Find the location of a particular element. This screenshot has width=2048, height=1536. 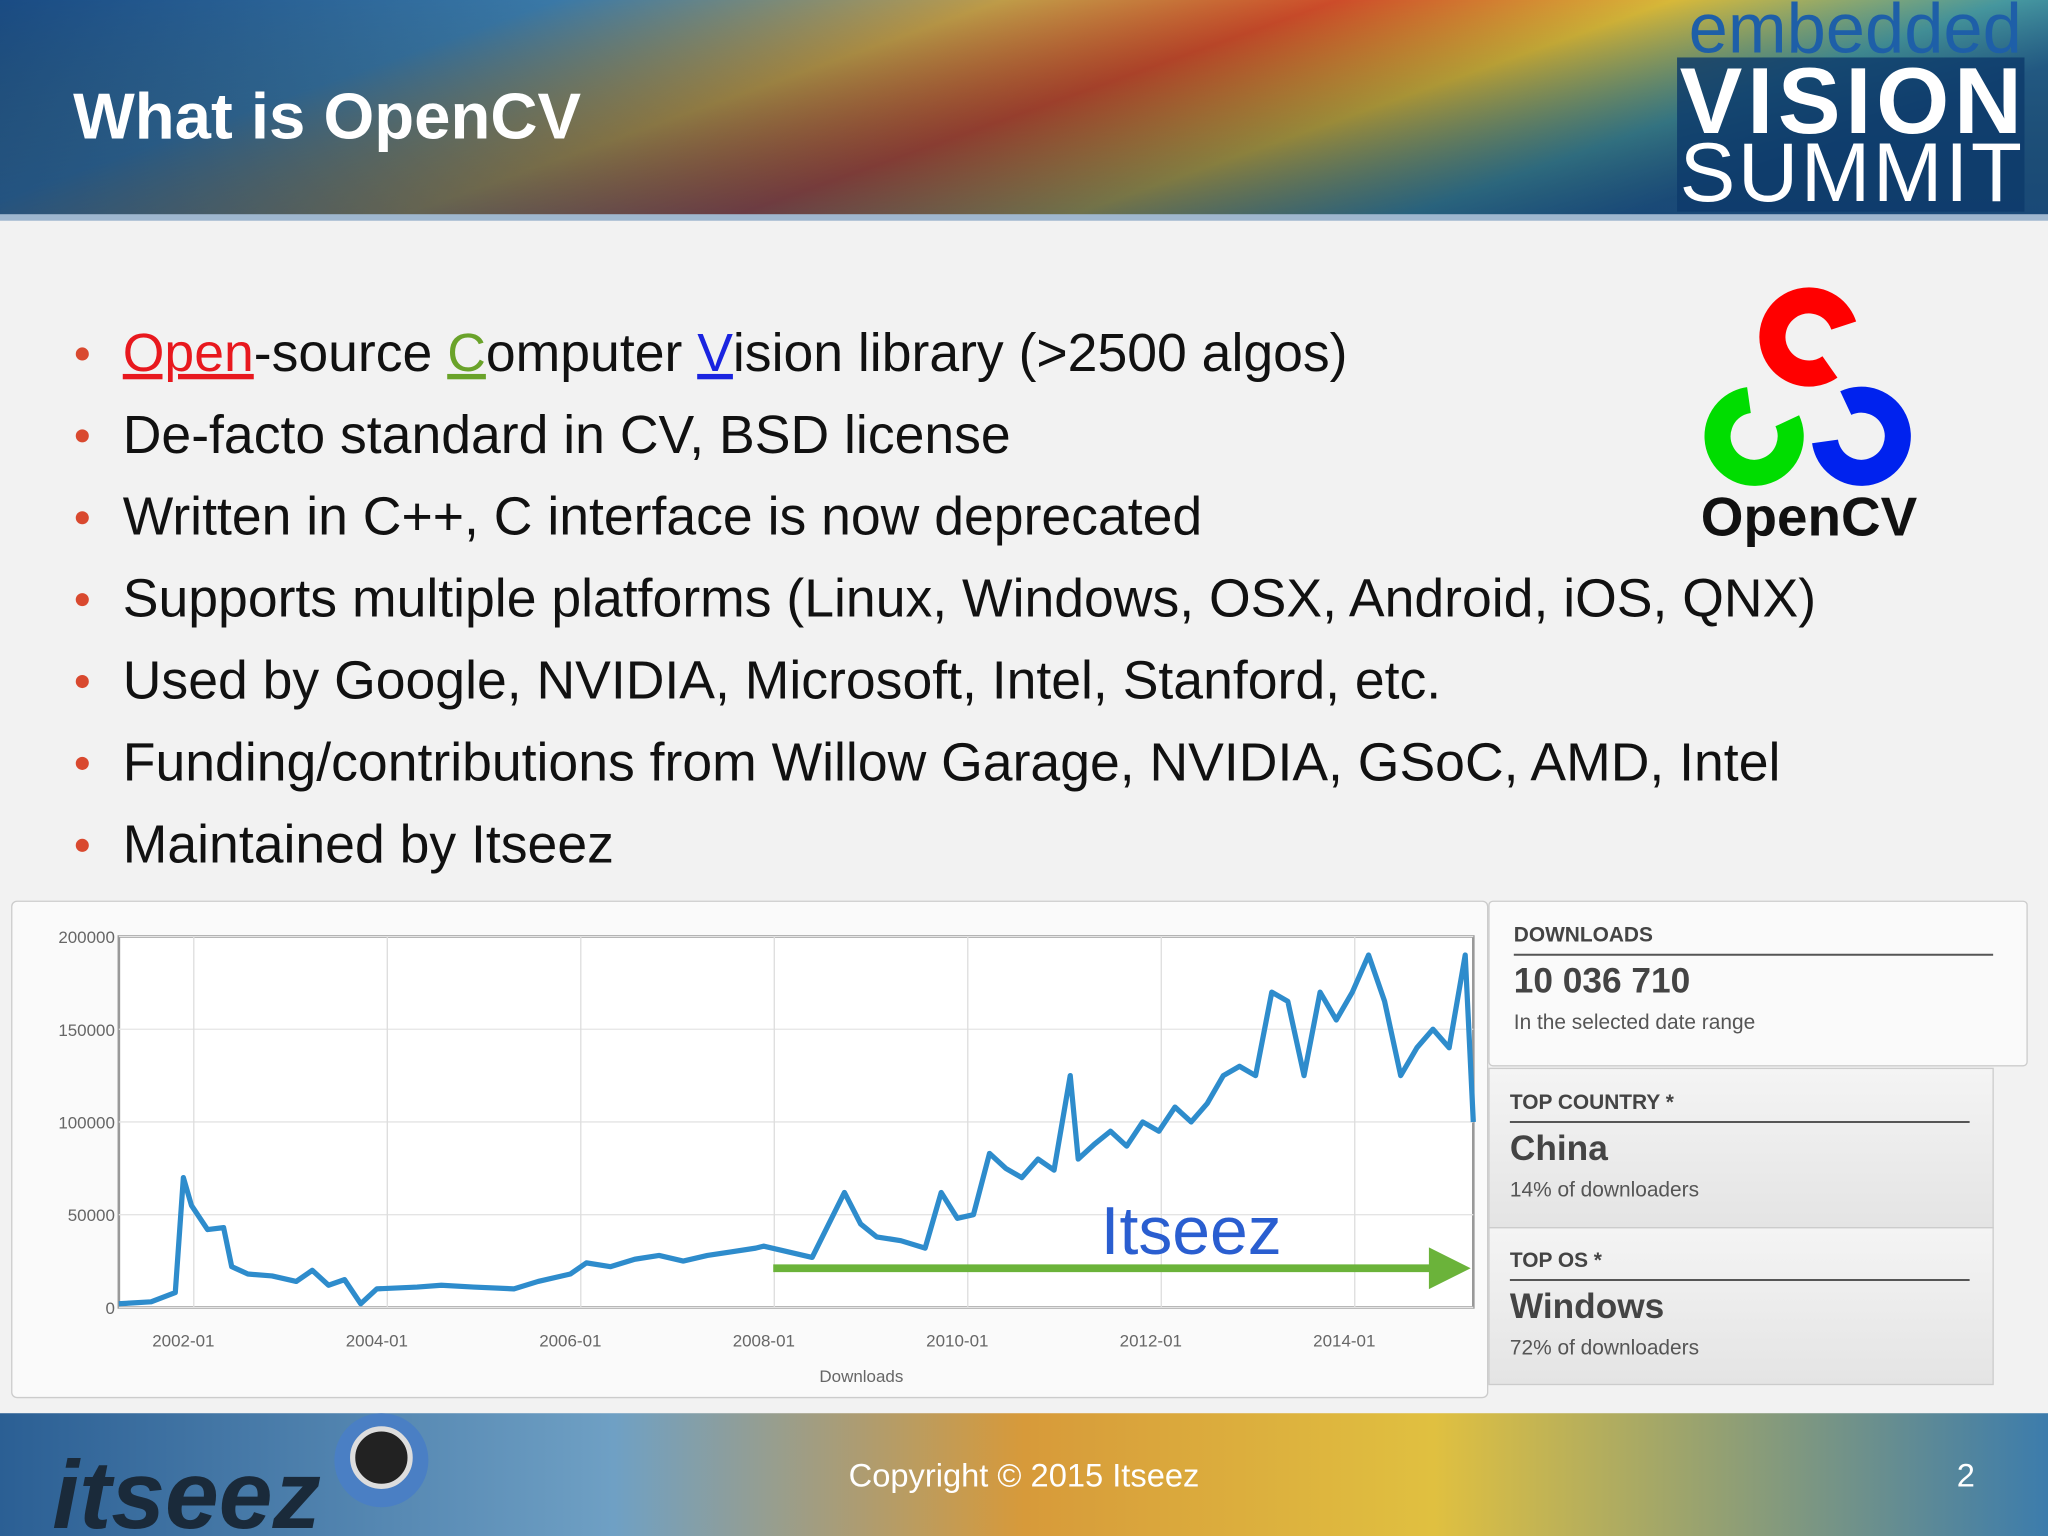

bullet-segment: V is located at coordinates (715, 353).